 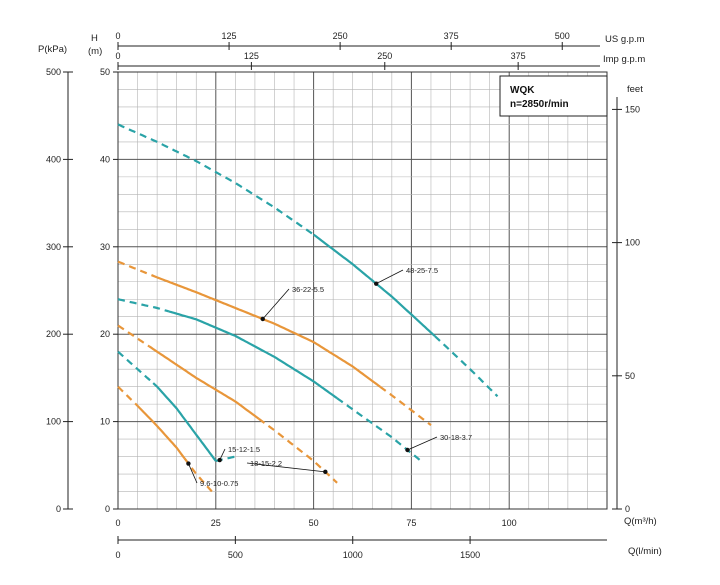 What do you see at coordinates (105, 334) in the screenshot?
I see `head-axis-tick-label: 20` at bounding box center [105, 334].